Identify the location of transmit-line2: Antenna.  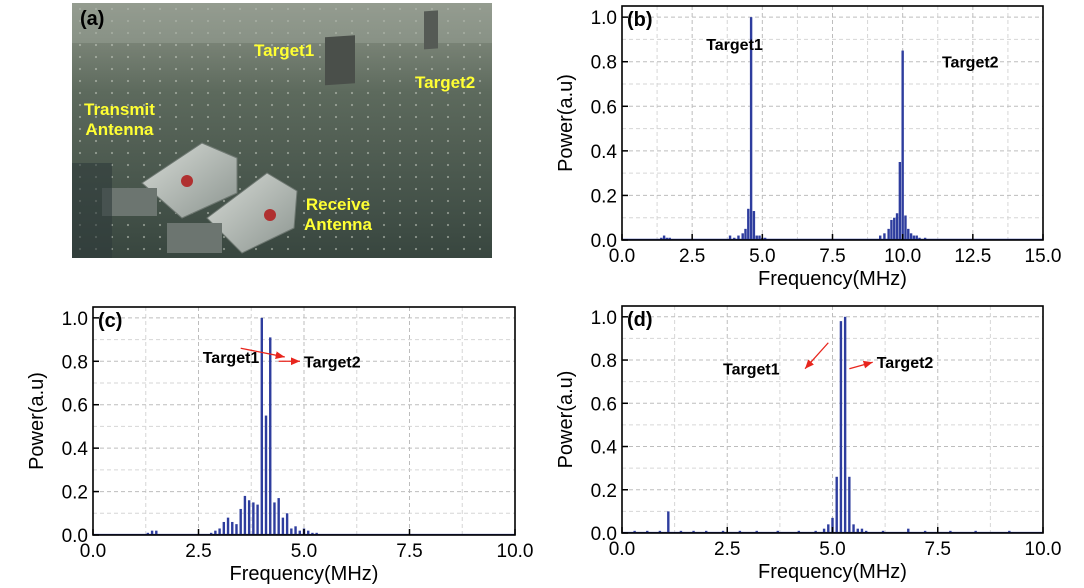
(119, 129).